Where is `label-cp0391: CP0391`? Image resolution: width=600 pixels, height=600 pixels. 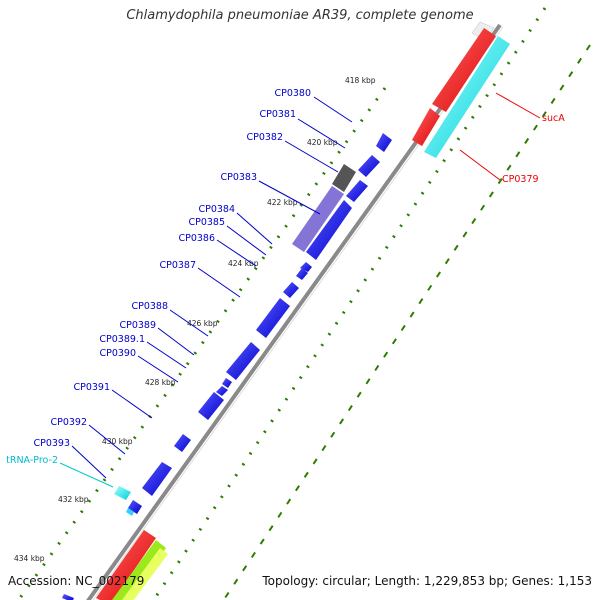
label-cp0391: CP0391 is located at coordinates (91, 387).